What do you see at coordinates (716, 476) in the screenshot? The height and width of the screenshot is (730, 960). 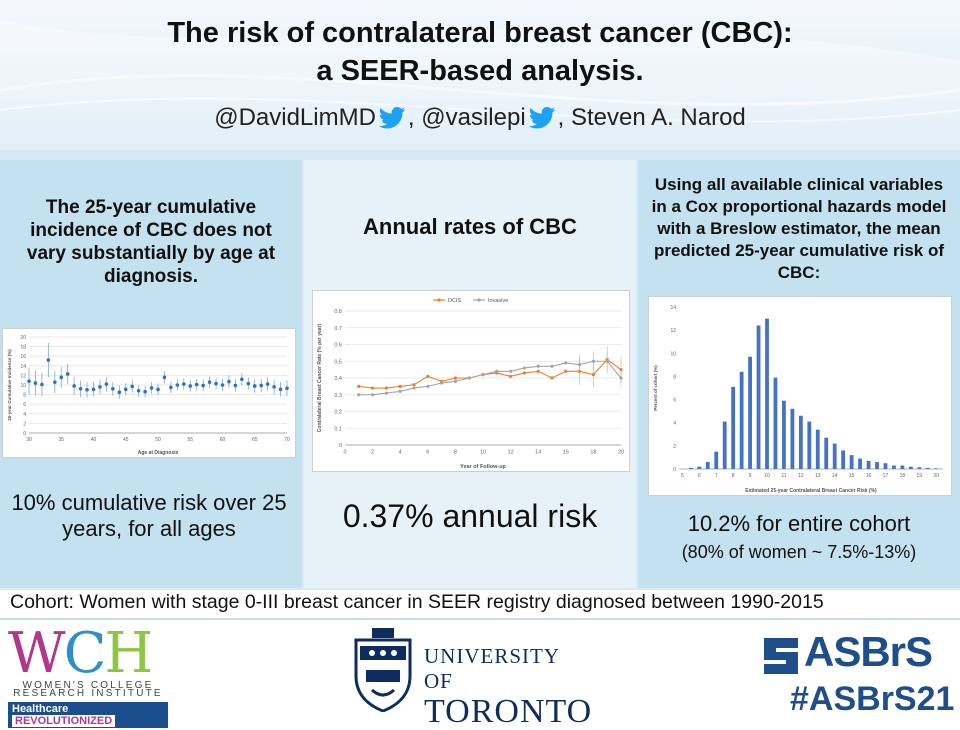 I see `x-tick-label: 7` at bounding box center [716, 476].